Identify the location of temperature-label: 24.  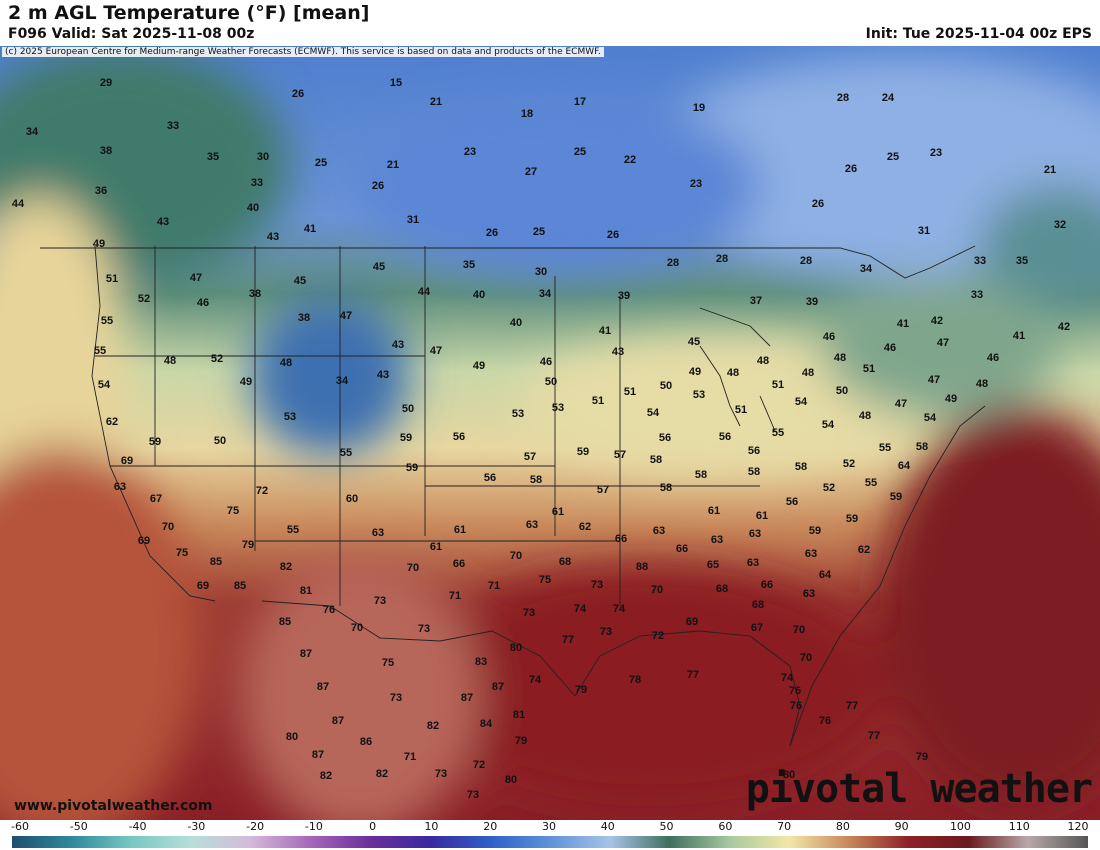
(888, 98).